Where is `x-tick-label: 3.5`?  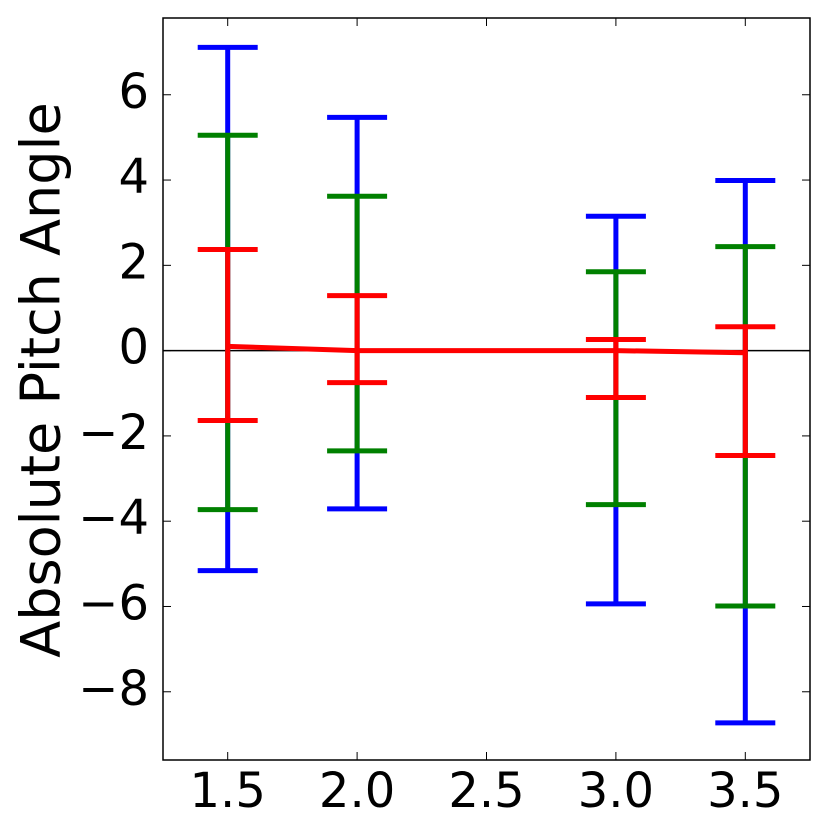
x-tick-label: 3.5 is located at coordinates (745, 791).